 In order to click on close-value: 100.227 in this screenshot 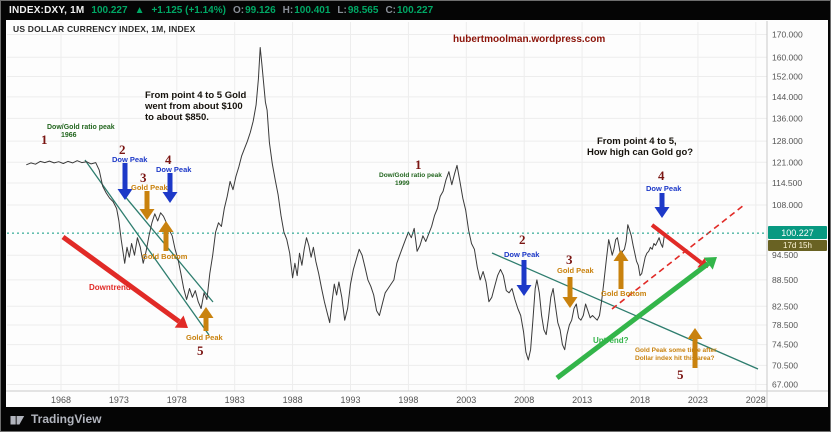, I will do `click(415, 10)`.